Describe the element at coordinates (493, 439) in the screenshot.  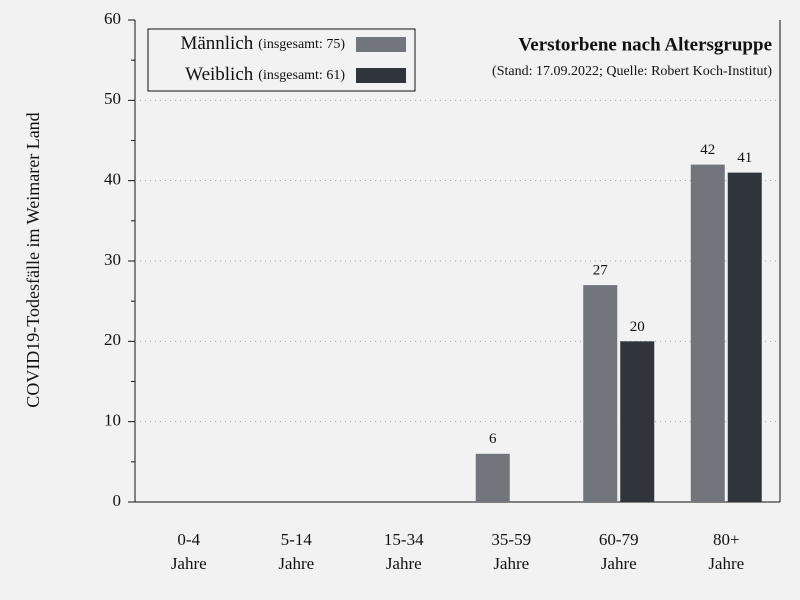
I see `data-label: 6` at that location.